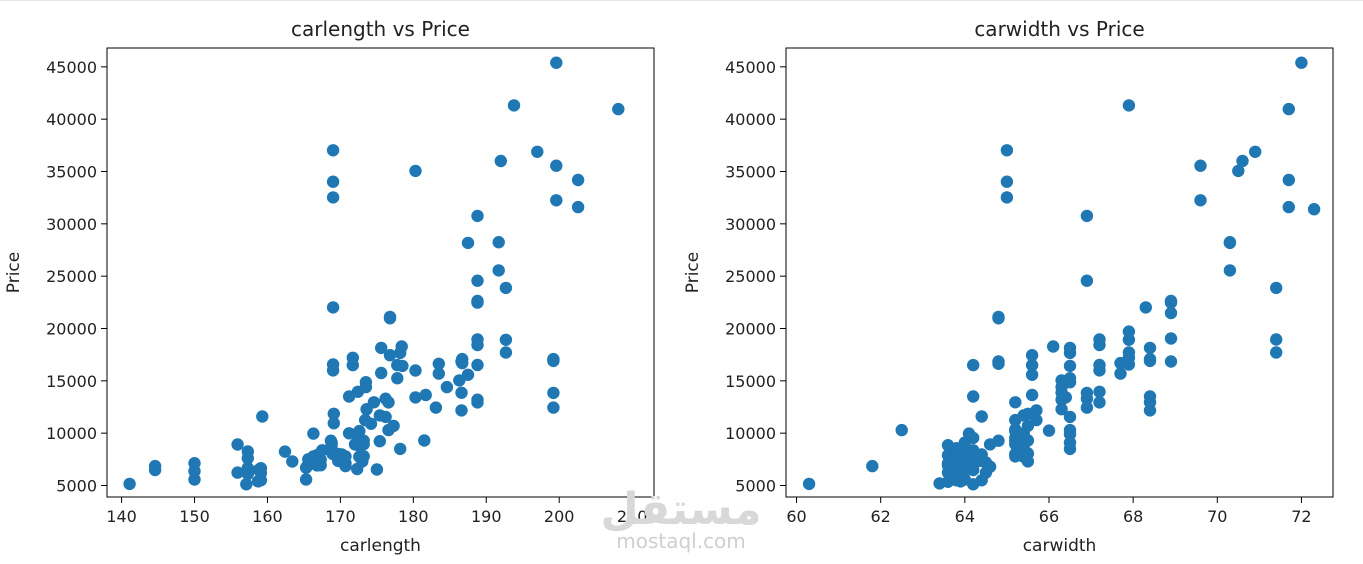 Image resolution: width=1363 pixels, height=564 pixels. Describe the element at coordinates (796, 516) in the screenshot. I see `x-tick-label: 60` at that location.